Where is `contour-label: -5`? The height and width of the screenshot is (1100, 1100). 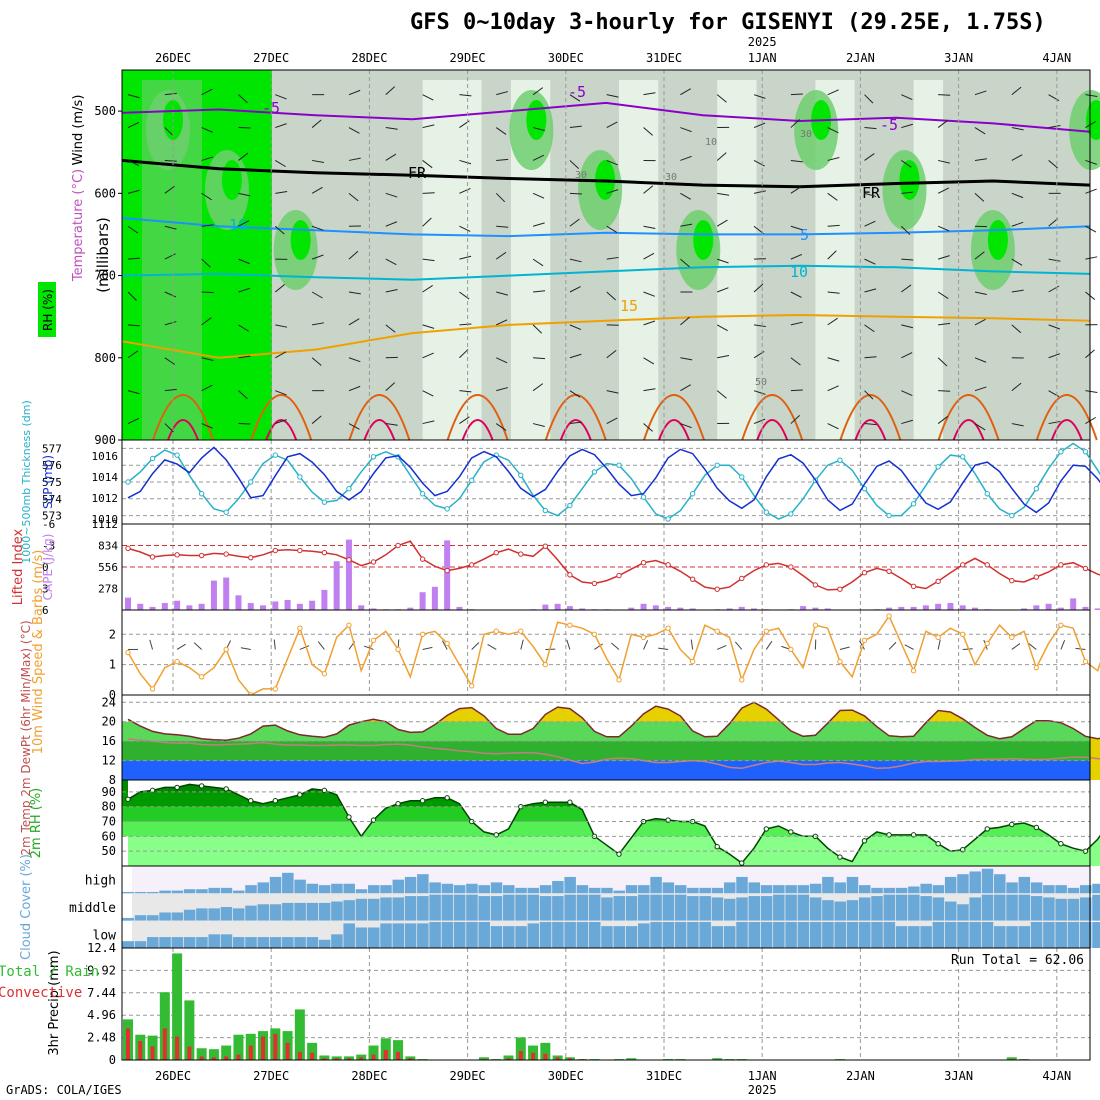
contour-label: -5 is located at coordinates (889, 125).